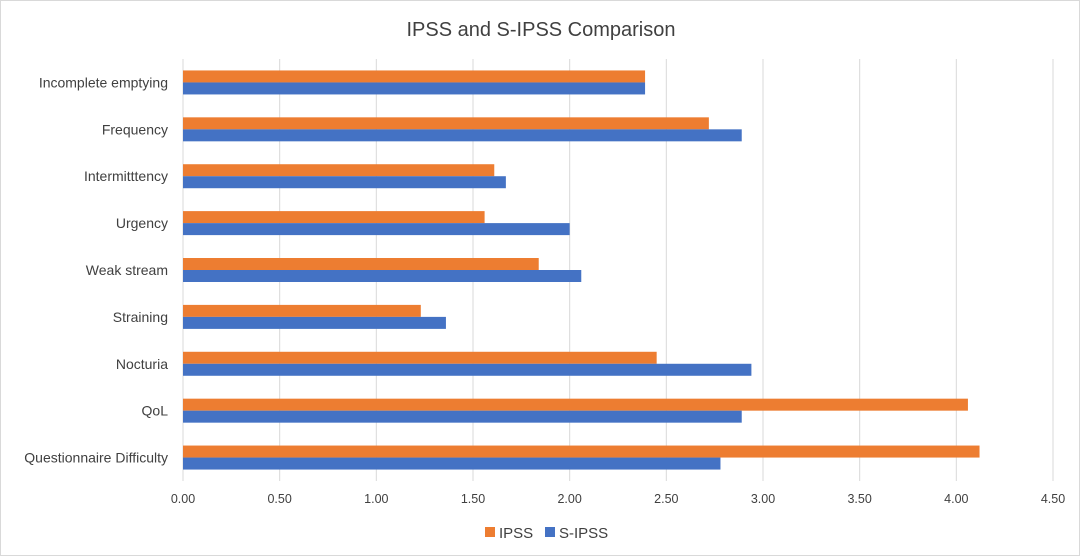 This screenshot has height=556, width=1080. What do you see at coordinates (103, 82) in the screenshot?
I see `category-label: Incomplete emptying` at bounding box center [103, 82].